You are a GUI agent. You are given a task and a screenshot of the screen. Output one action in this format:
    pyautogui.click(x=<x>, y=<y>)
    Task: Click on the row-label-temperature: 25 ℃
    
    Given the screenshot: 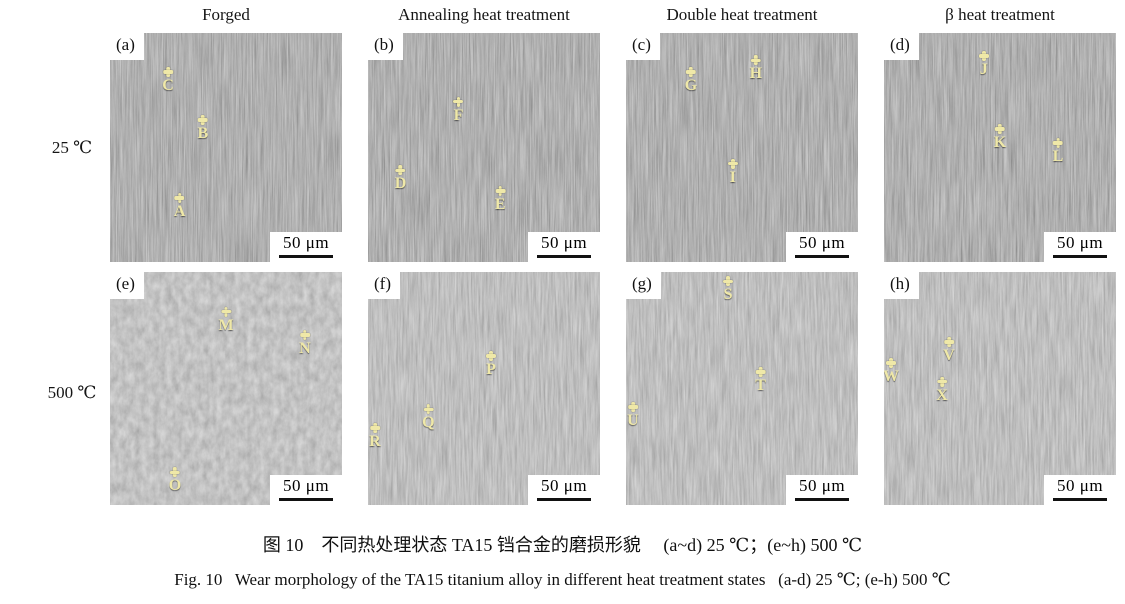 What is the action you would take?
    pyautogui.click(x=72, y=147)
    